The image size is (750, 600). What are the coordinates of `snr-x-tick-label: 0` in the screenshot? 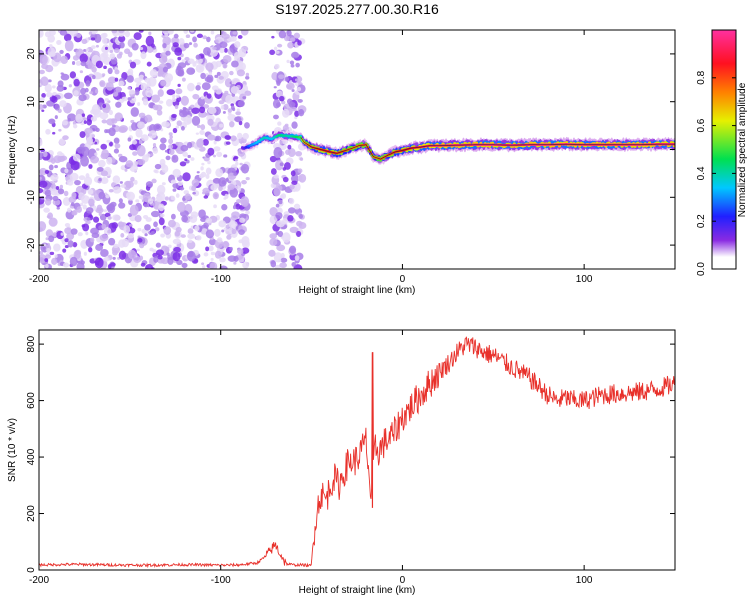 It's located at (403, 580).